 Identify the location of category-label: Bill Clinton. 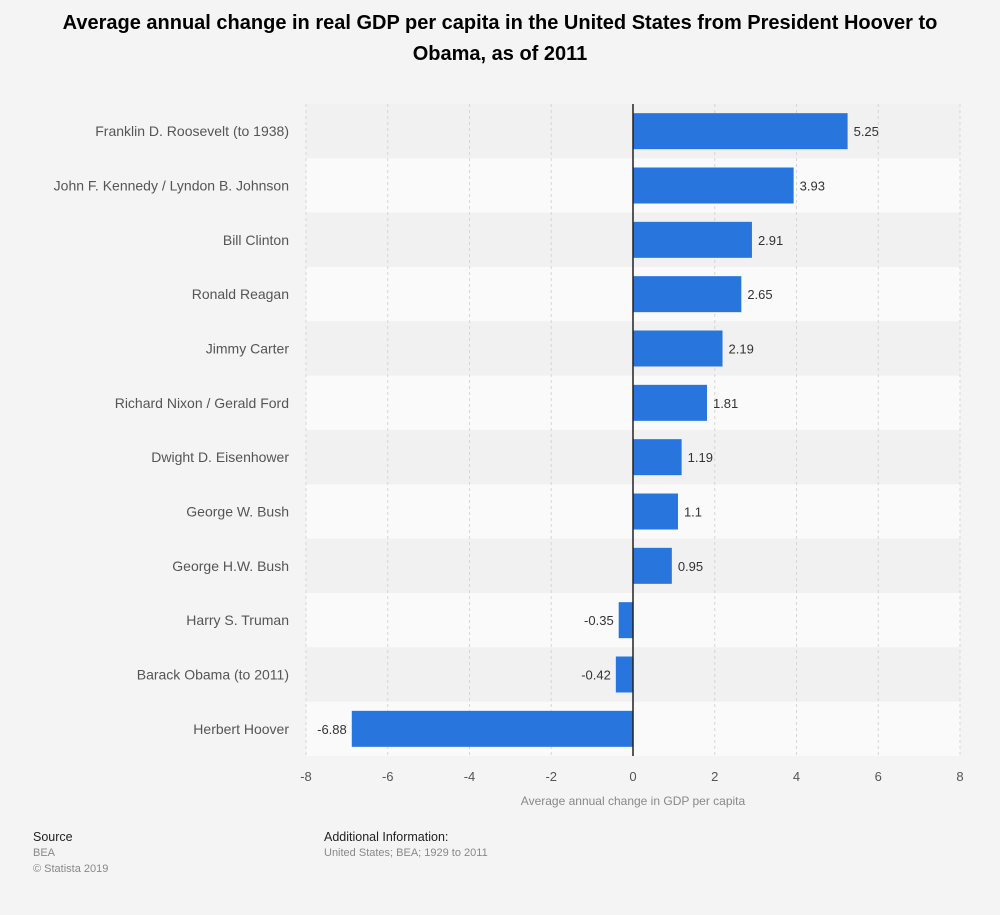
(256, 240).